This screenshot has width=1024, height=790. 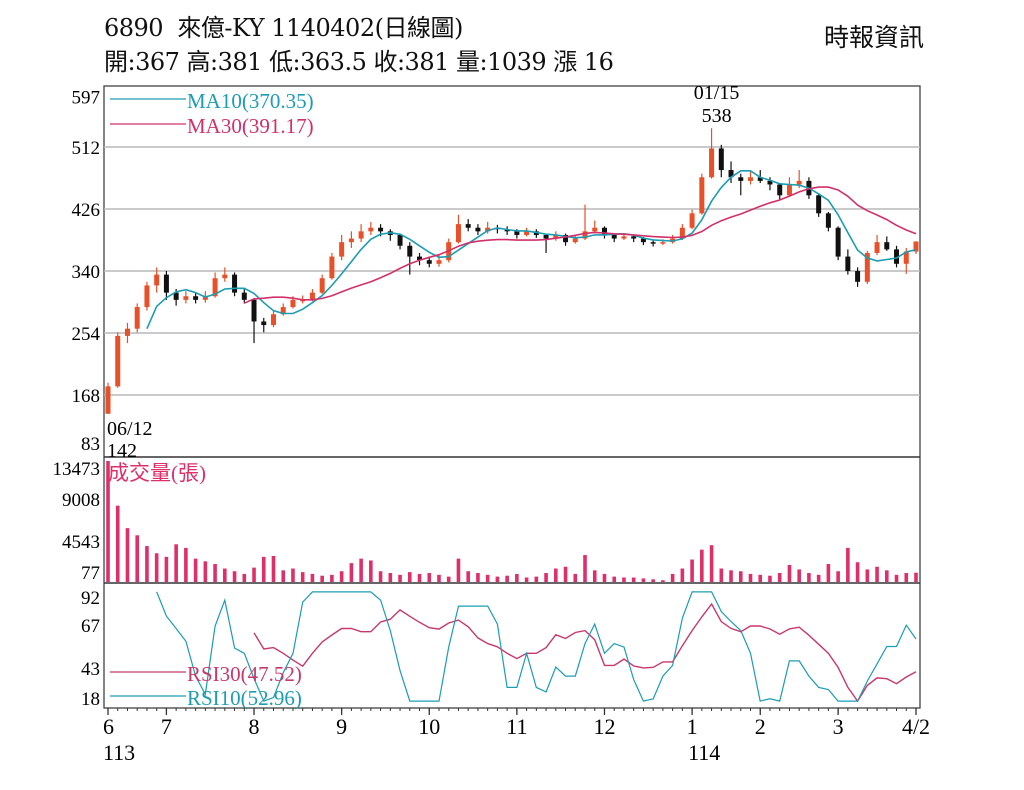 What do you see at coordinates (283, 28) in the screenshot?
I see `chart-title: 6890 來億-KY 1140402(日線圖)` at bounding box center [283, 28].